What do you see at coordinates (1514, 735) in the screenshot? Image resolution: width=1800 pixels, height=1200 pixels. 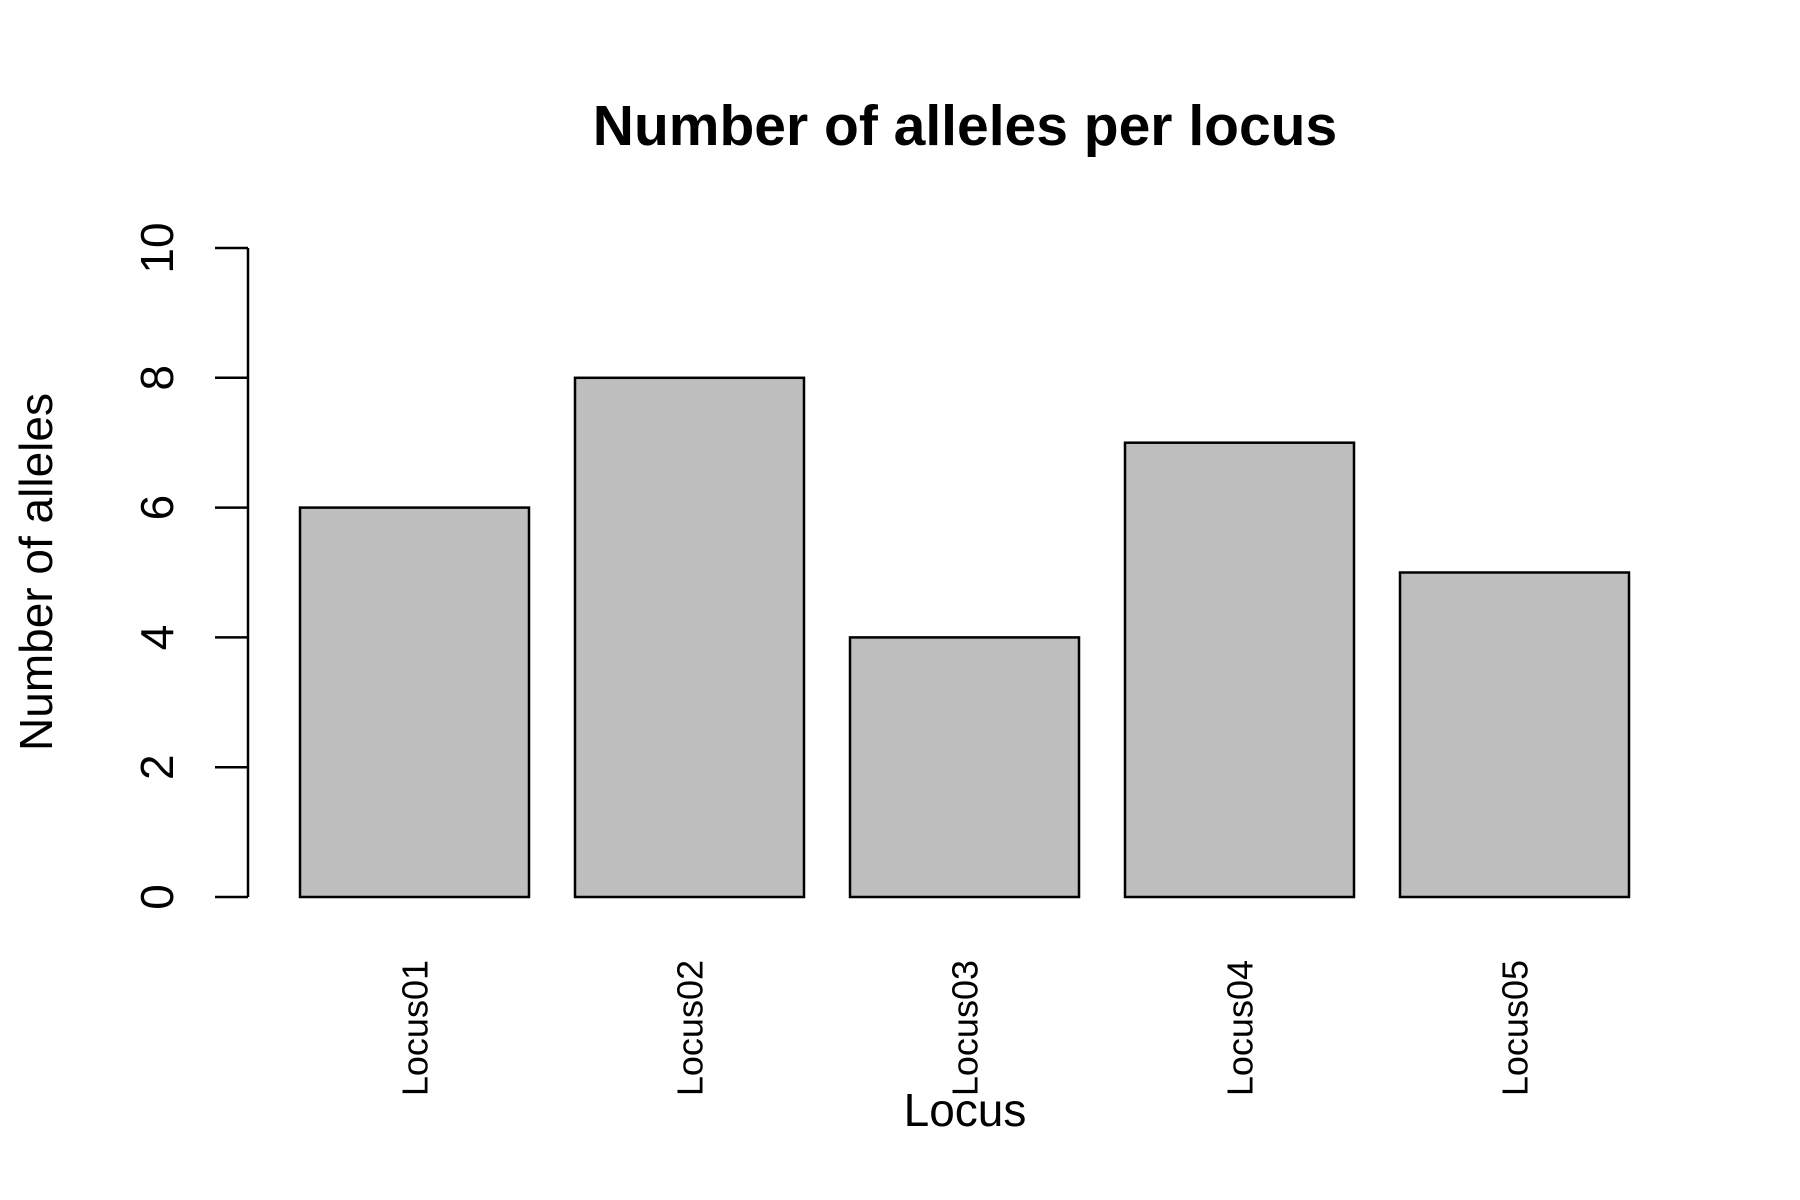 I see `bar-locus05` at bounding box center [1514, 735].